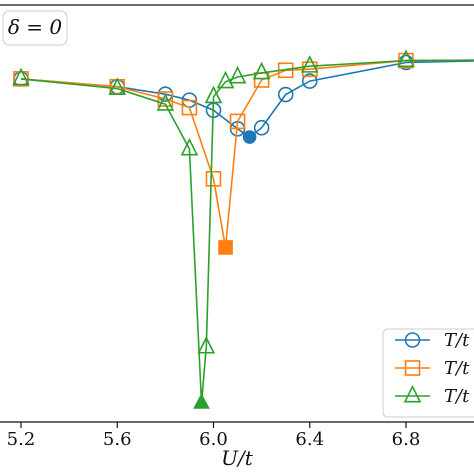  I want to click on legend-frame, so click(428, 373).